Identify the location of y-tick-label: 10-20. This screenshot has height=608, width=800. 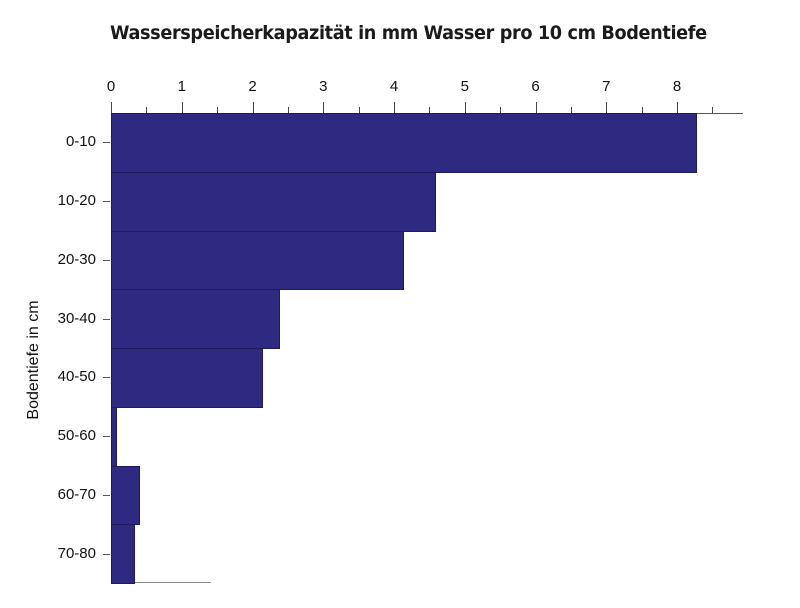
(76, 201).